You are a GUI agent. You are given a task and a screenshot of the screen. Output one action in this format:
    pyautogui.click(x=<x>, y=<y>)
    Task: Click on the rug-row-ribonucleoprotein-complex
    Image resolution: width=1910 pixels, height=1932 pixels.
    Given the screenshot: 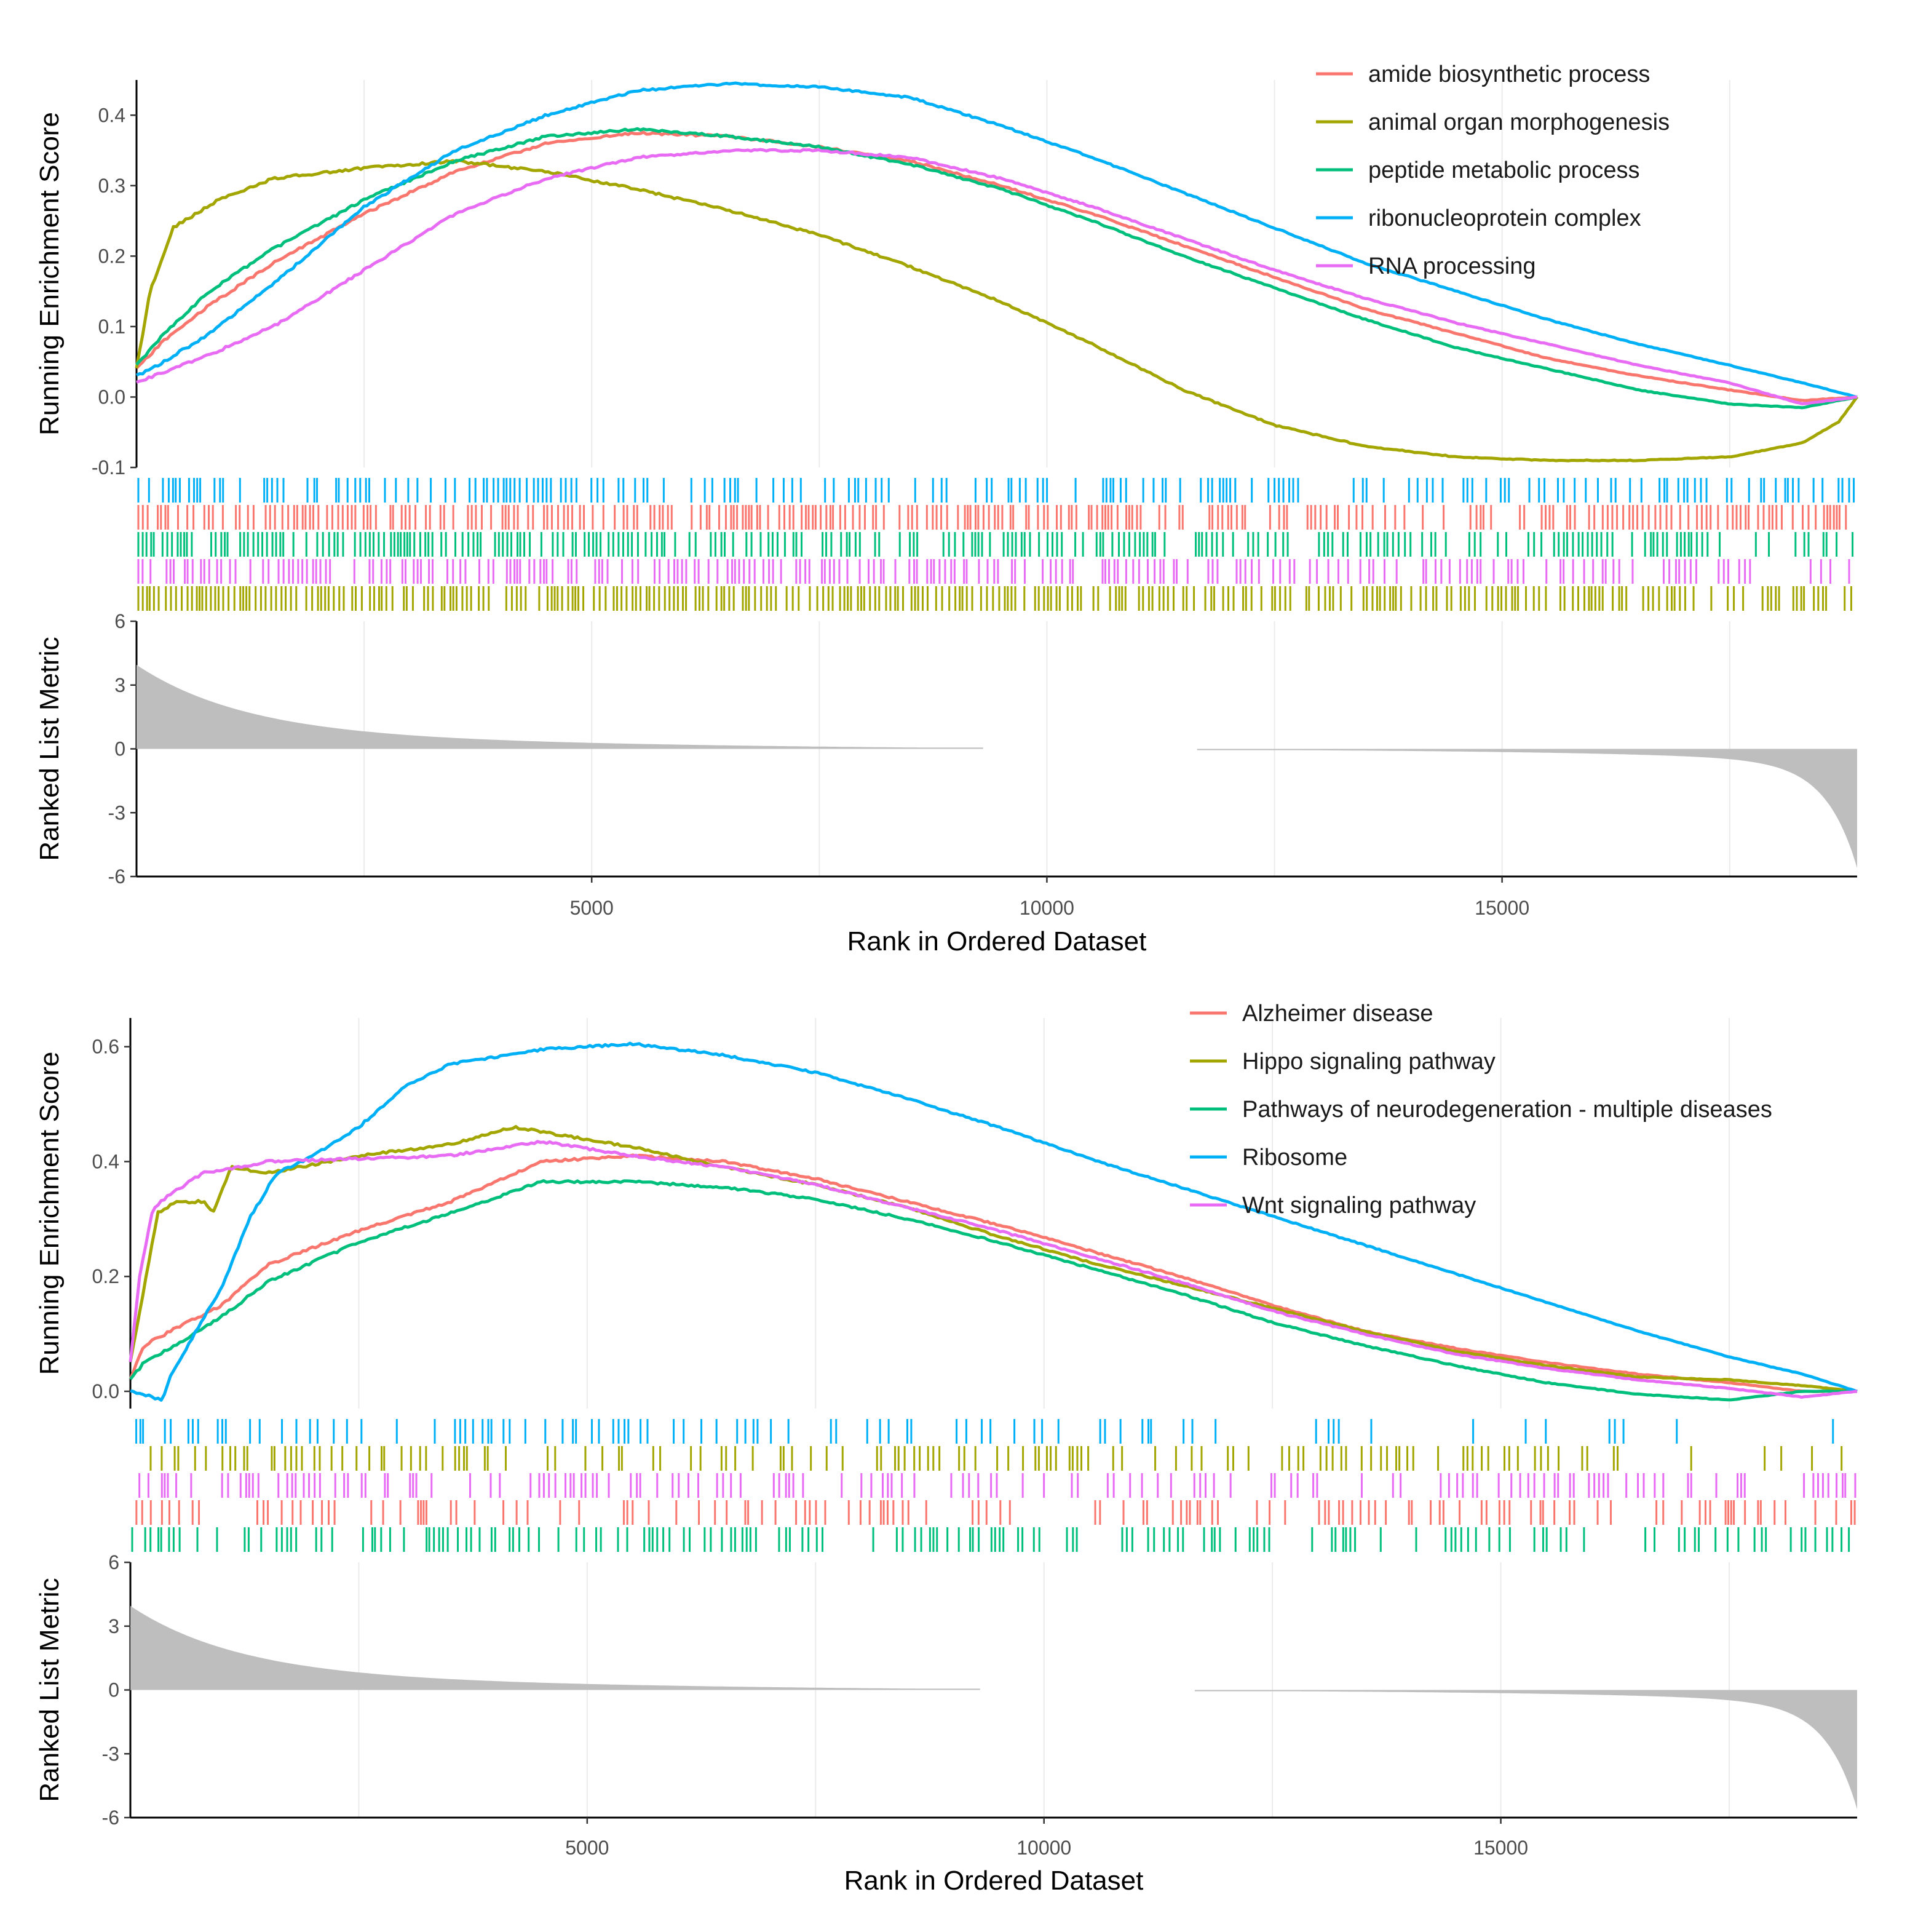 What is the action you would take?
    pyautogui.click(x=996, y=490)
    